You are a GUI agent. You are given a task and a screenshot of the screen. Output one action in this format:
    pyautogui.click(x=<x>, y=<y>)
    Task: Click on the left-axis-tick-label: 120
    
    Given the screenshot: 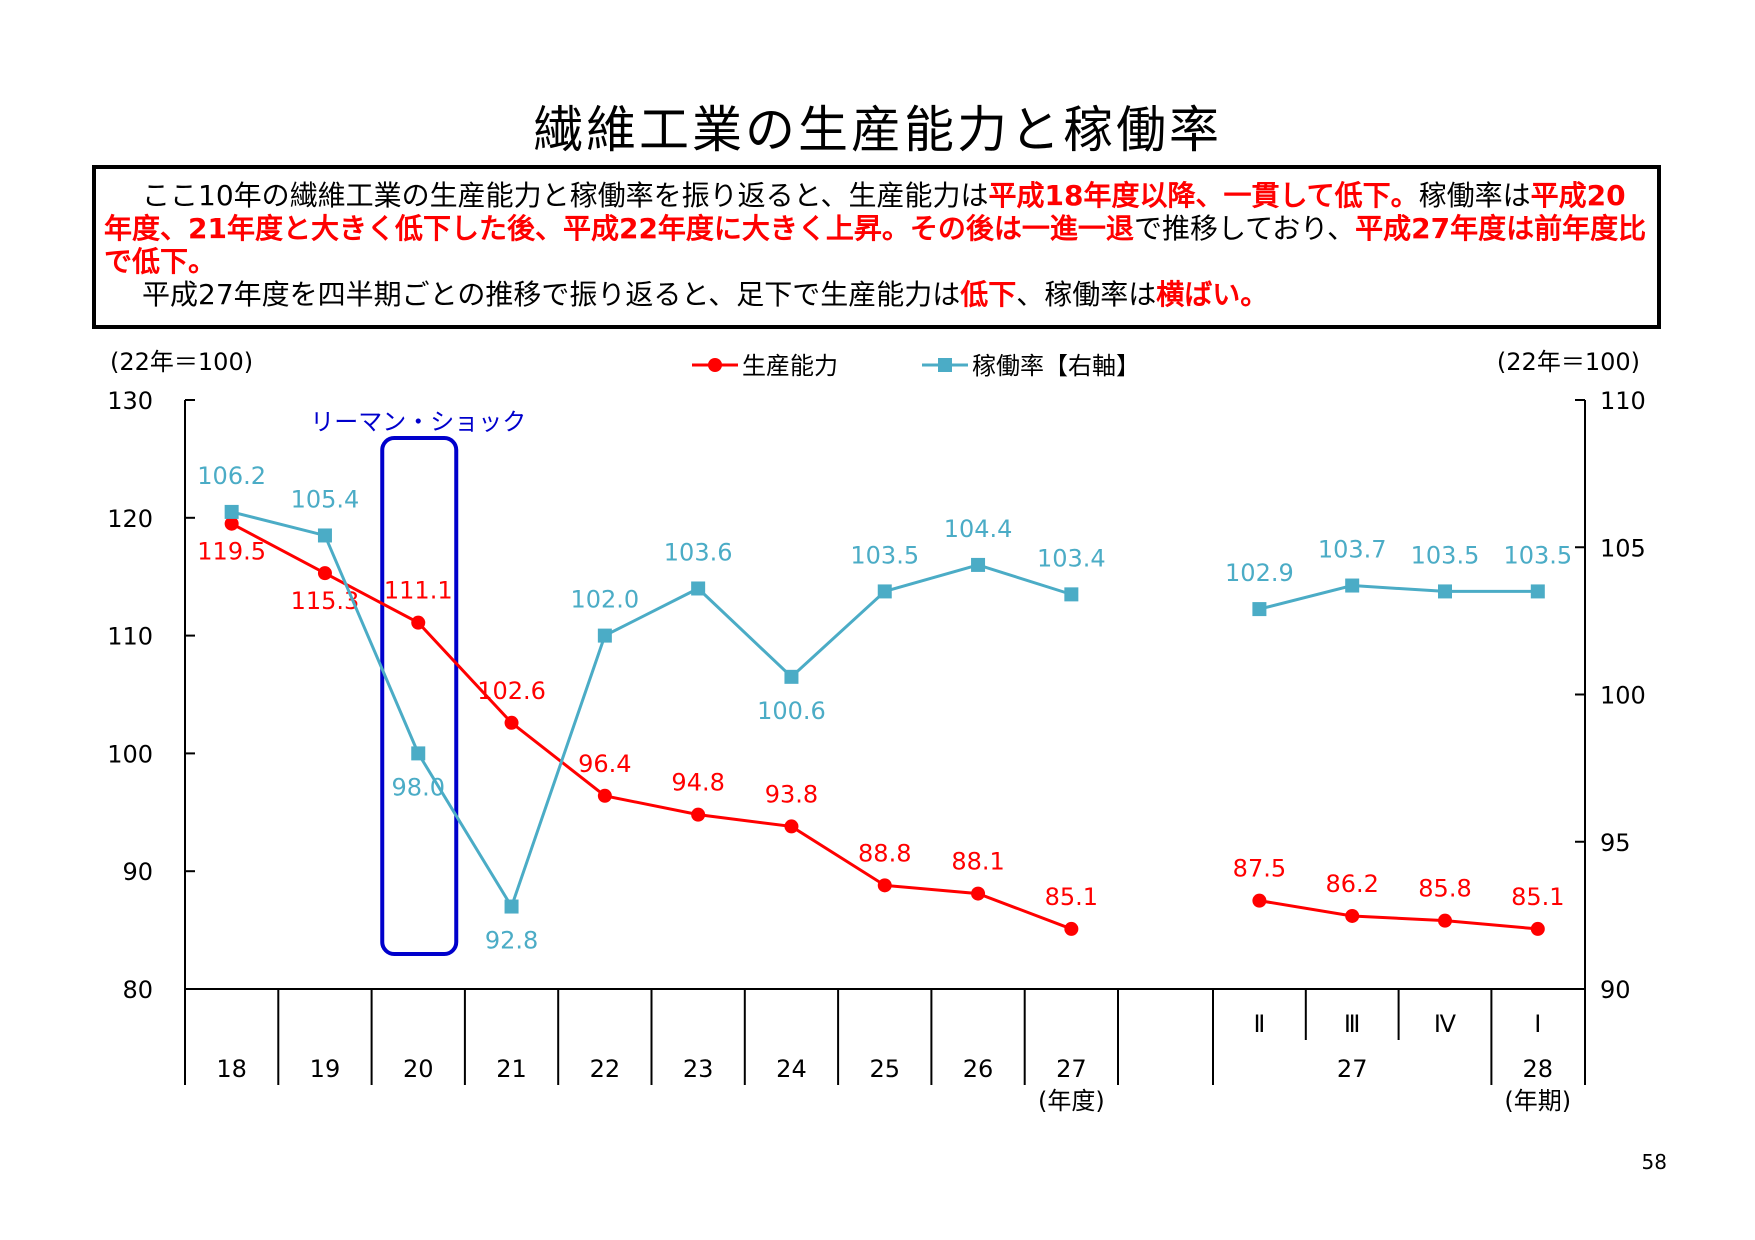 What is the action you would take?
    pyautogui.click(x=130, y=519)
    